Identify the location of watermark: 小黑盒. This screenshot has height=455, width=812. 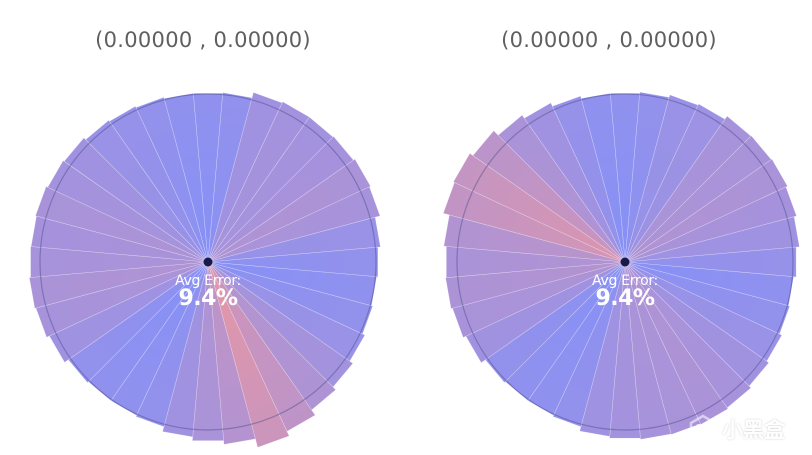
(736, 429).